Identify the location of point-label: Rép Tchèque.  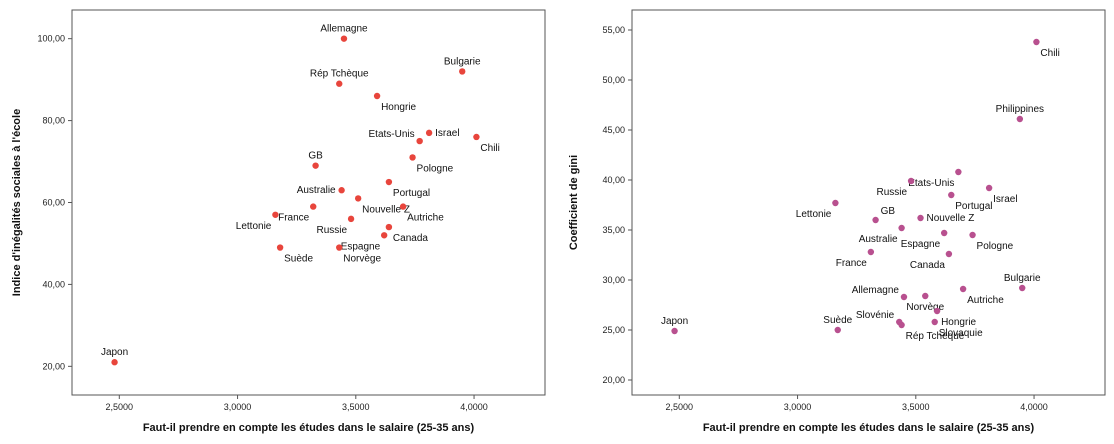
(935, 336).